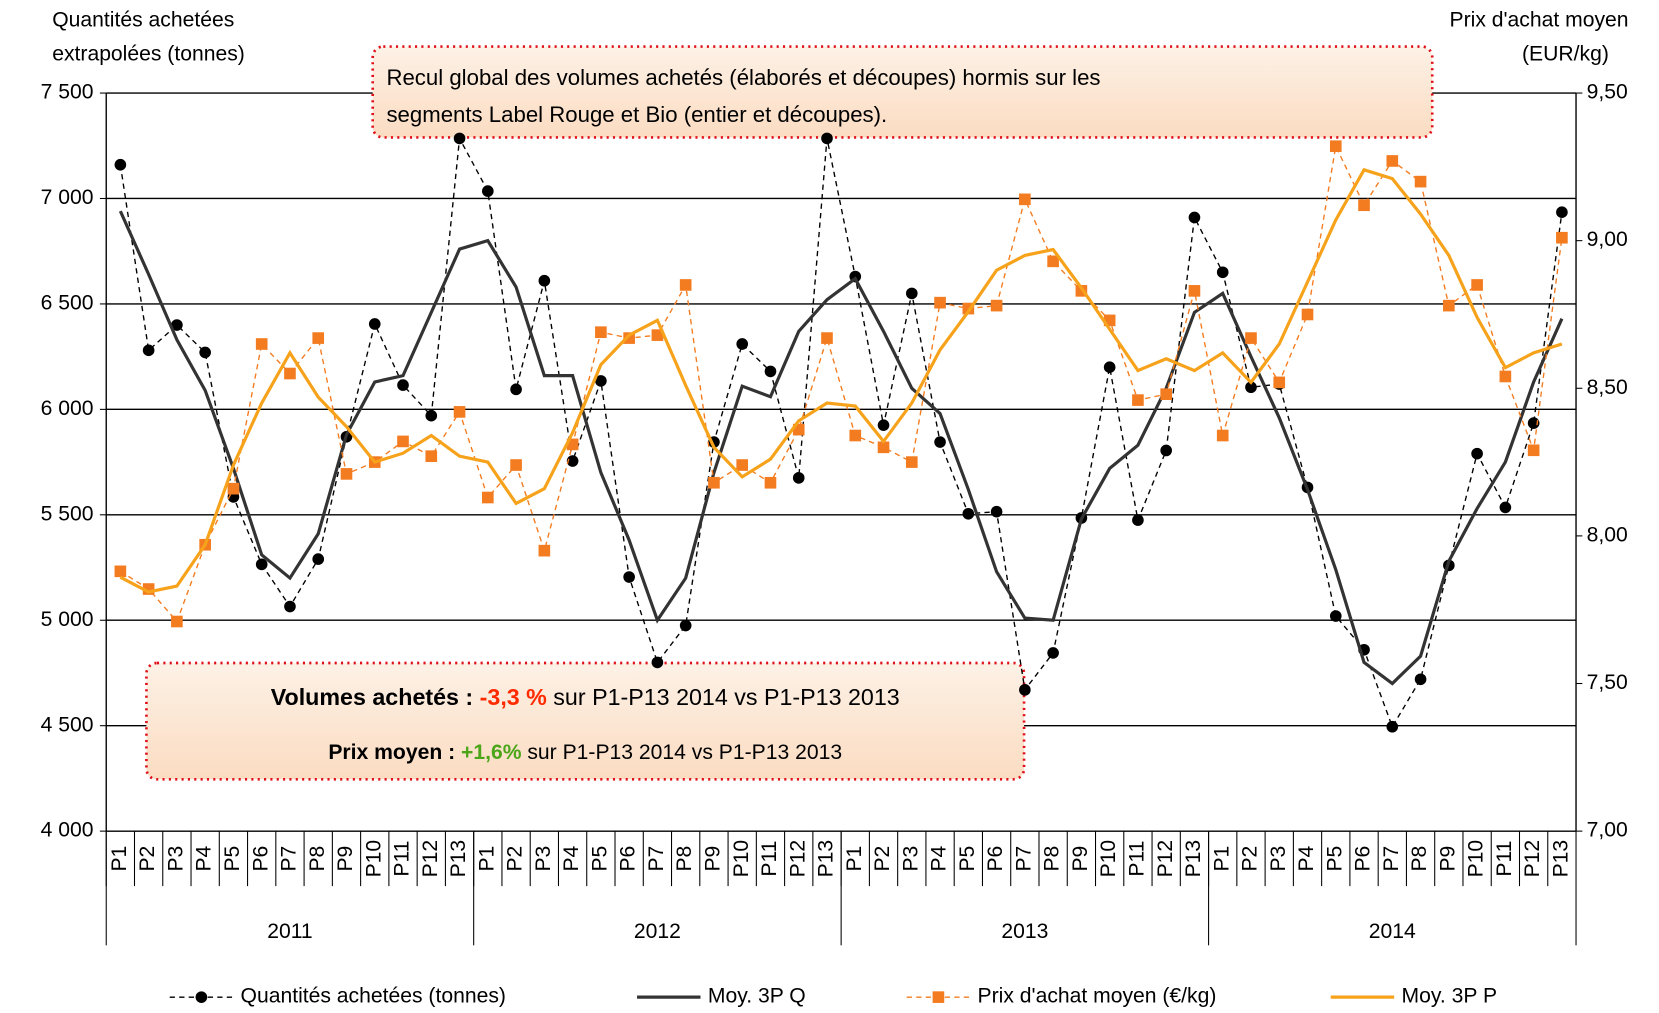 The image size is (1659, 1013). What do you see at coordinates (1607, 534) in the screenshot?
I see `y2-tick-label: 8,00` at bounding box center [1607, 534].